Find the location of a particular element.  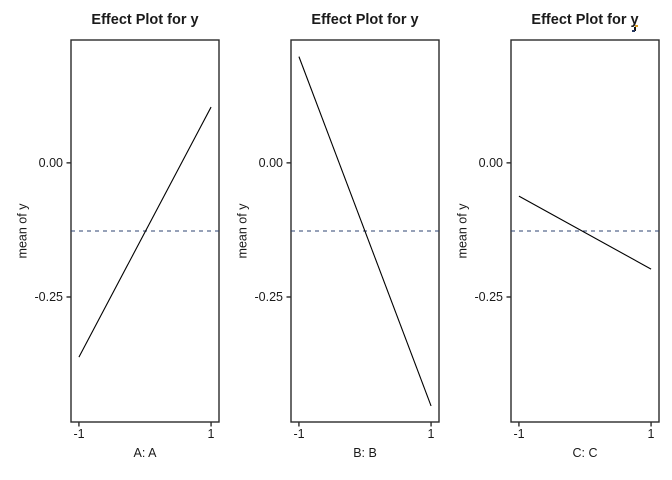

x-axis-label: C is located at coordinates (585, 453).